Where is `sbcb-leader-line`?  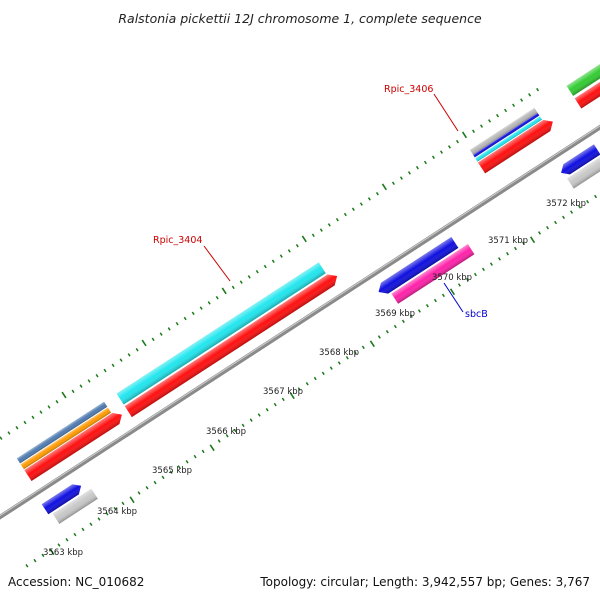
sbcb-leader-line is located at coordinates (453, 297).